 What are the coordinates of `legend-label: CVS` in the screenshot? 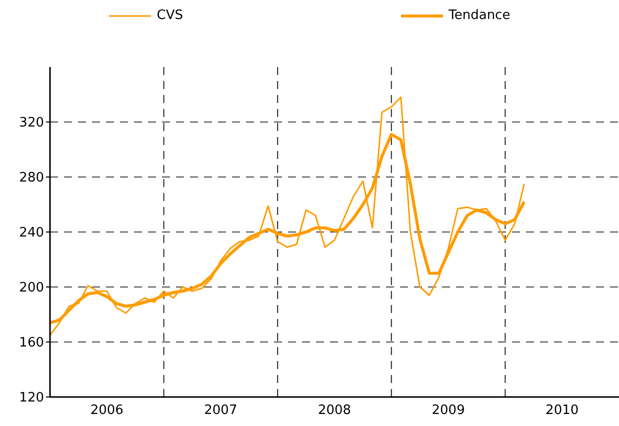 It's located at (170, 15).